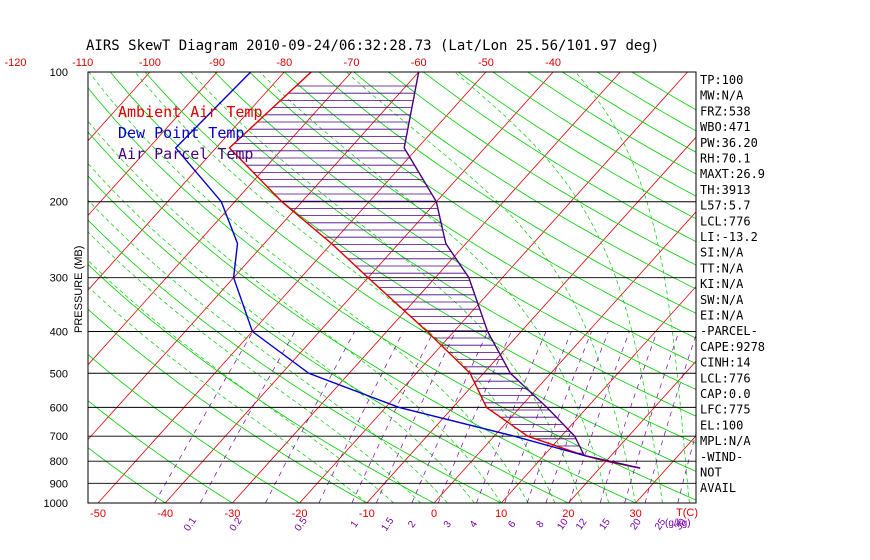  Describe the element at coordinates (387, 524) in the screenshot. I see `mixing-ratio-tick-label: 1.5` at that location.